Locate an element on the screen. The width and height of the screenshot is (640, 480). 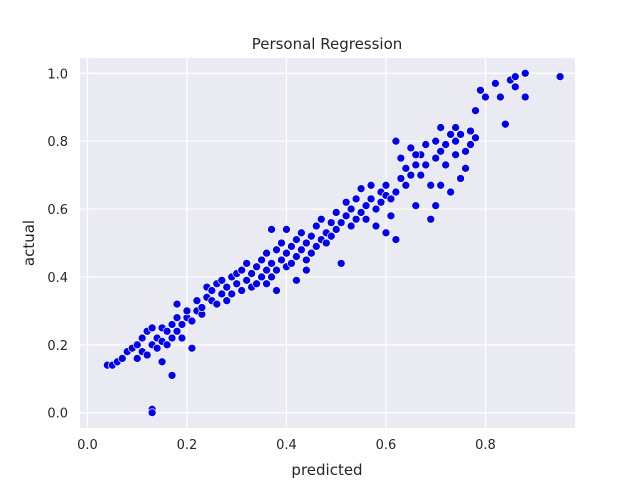
y-axis-label: actual is located at coordinates (29, 243).